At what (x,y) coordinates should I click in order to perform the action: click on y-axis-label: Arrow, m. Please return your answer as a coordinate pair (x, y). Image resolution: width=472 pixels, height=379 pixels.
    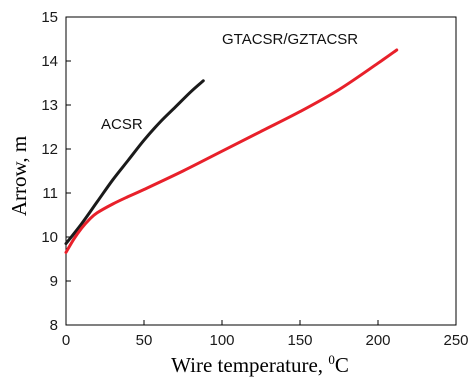
    Looking at the image, I should click on (19, 176).